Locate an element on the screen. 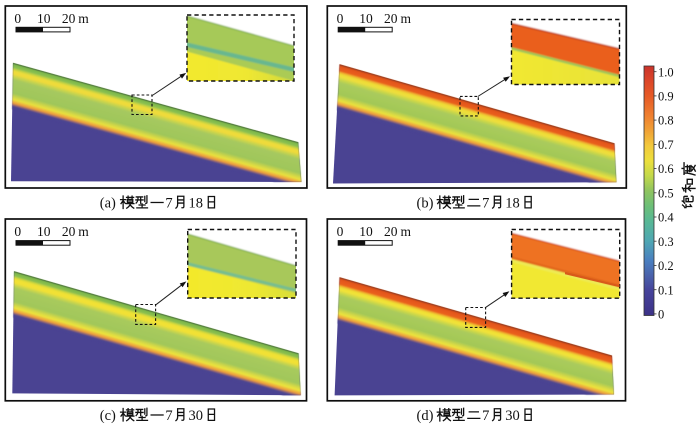  svg-text: 0.3 is located at coordinates (666, 242).